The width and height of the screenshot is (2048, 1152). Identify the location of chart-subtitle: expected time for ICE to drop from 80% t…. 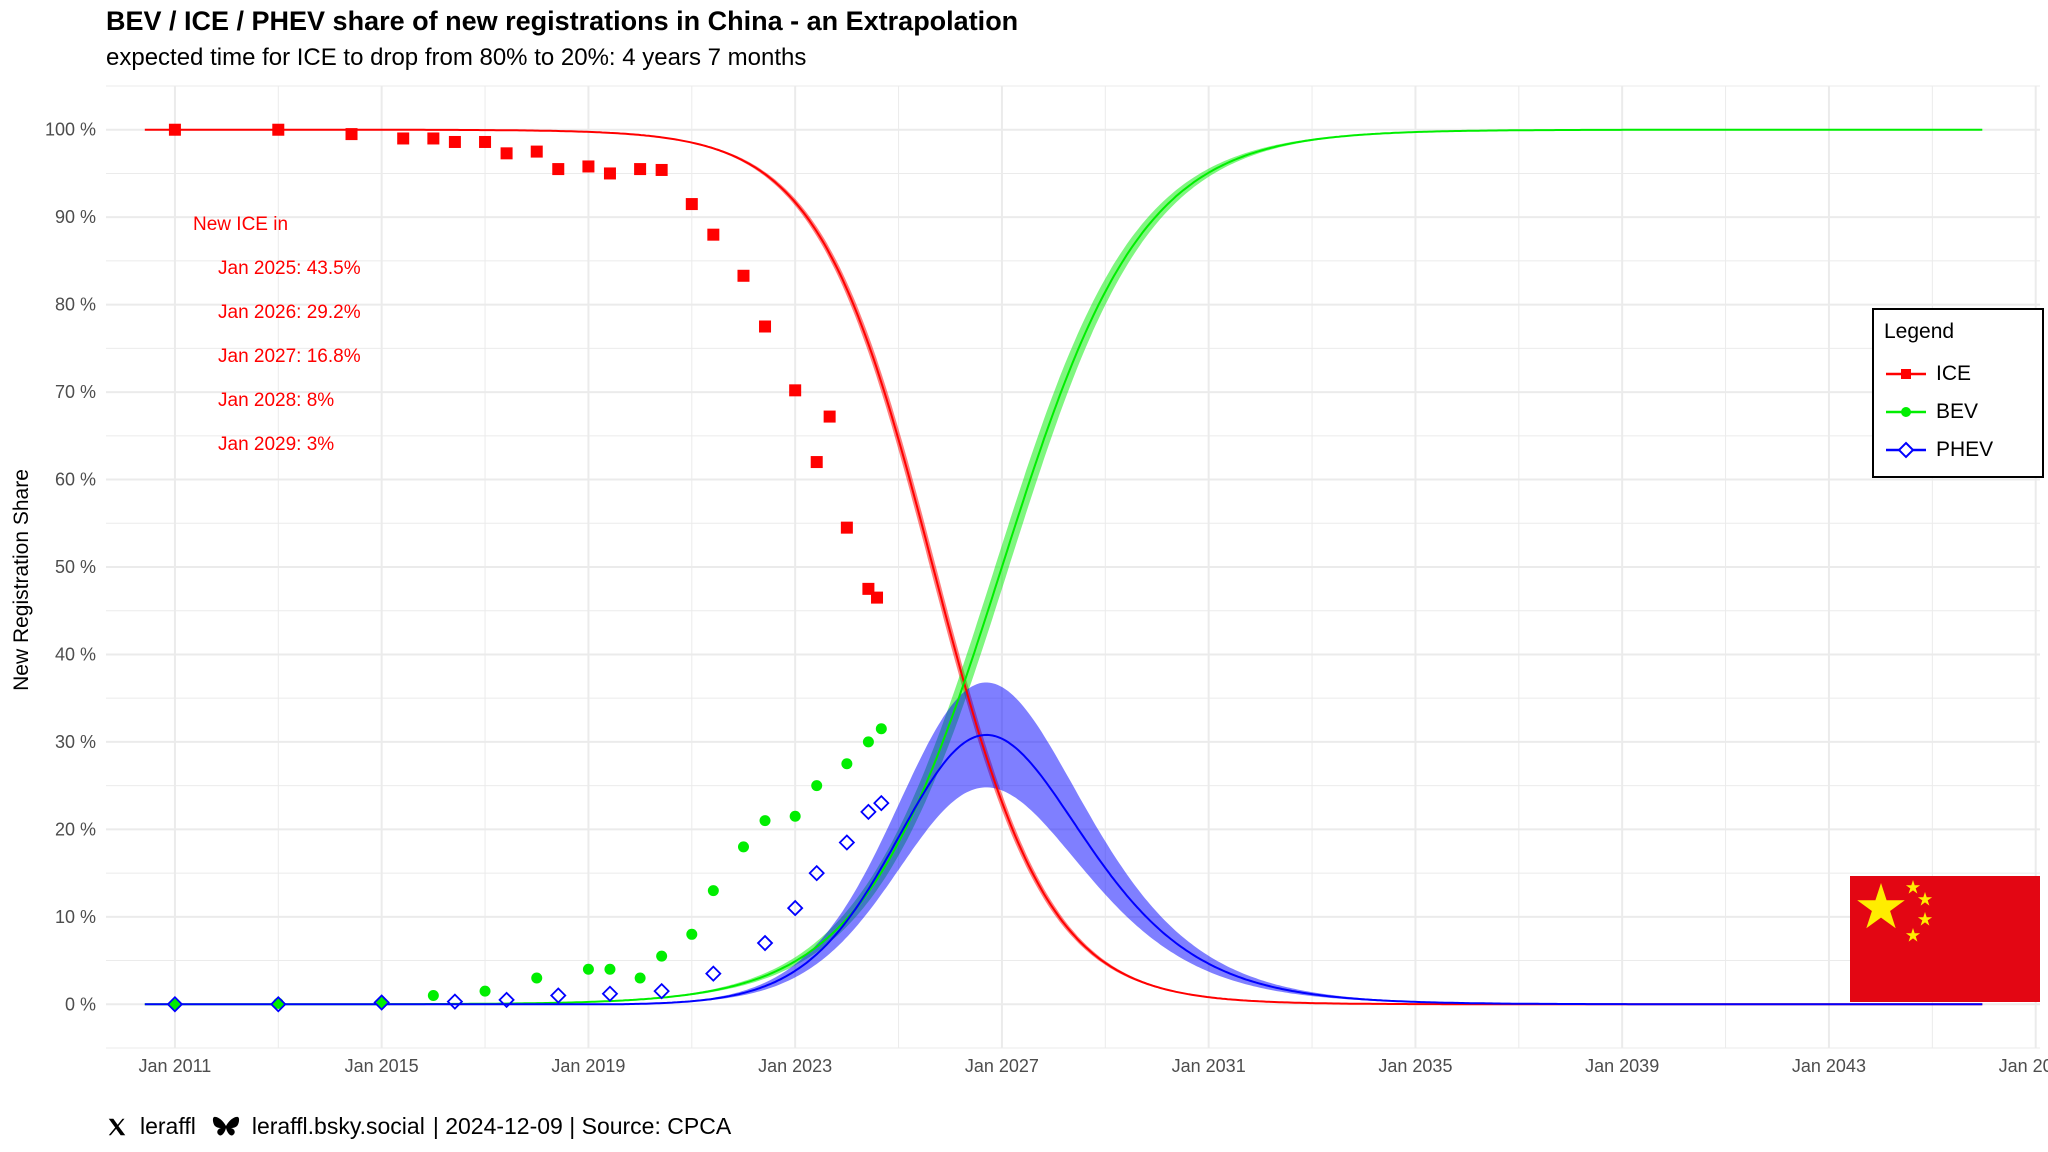
(456, 57).